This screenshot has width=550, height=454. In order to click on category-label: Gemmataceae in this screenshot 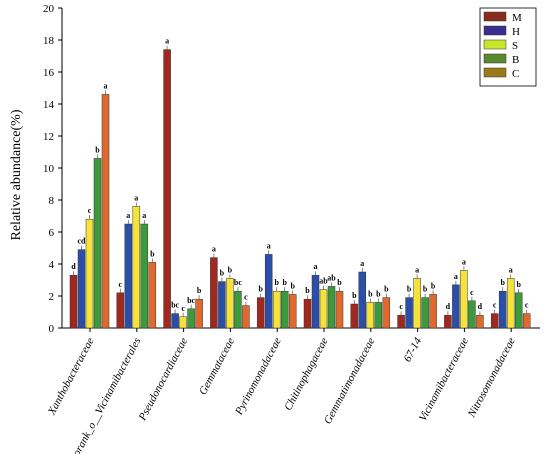, I will do `click(217, 366)`.